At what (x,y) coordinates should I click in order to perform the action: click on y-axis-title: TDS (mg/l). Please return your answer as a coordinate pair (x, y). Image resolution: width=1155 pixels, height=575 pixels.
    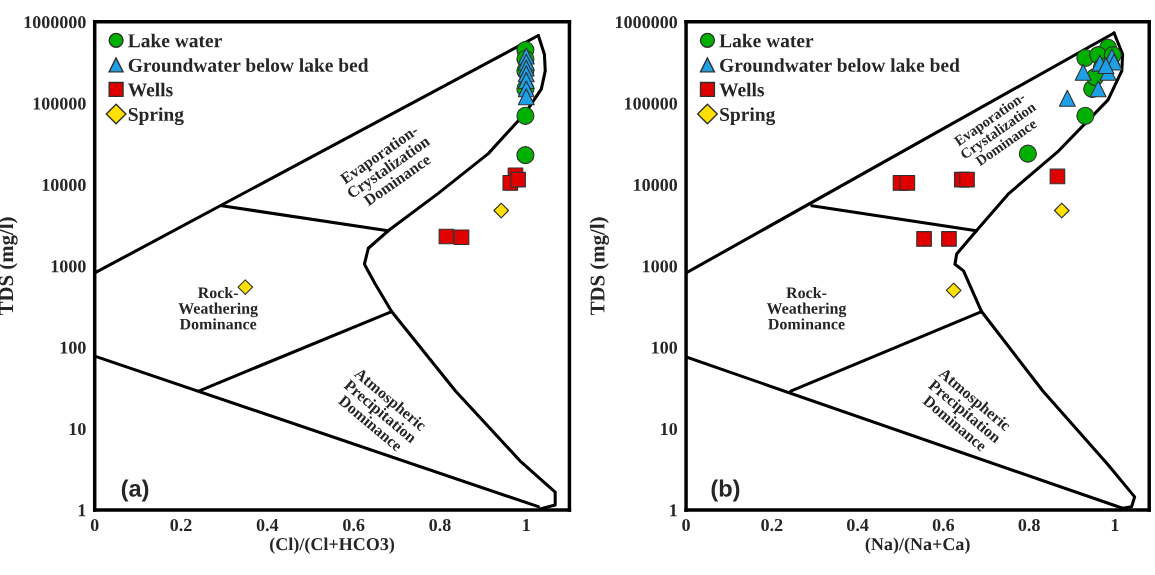
    Looking at the image, I should click on (599, 266).